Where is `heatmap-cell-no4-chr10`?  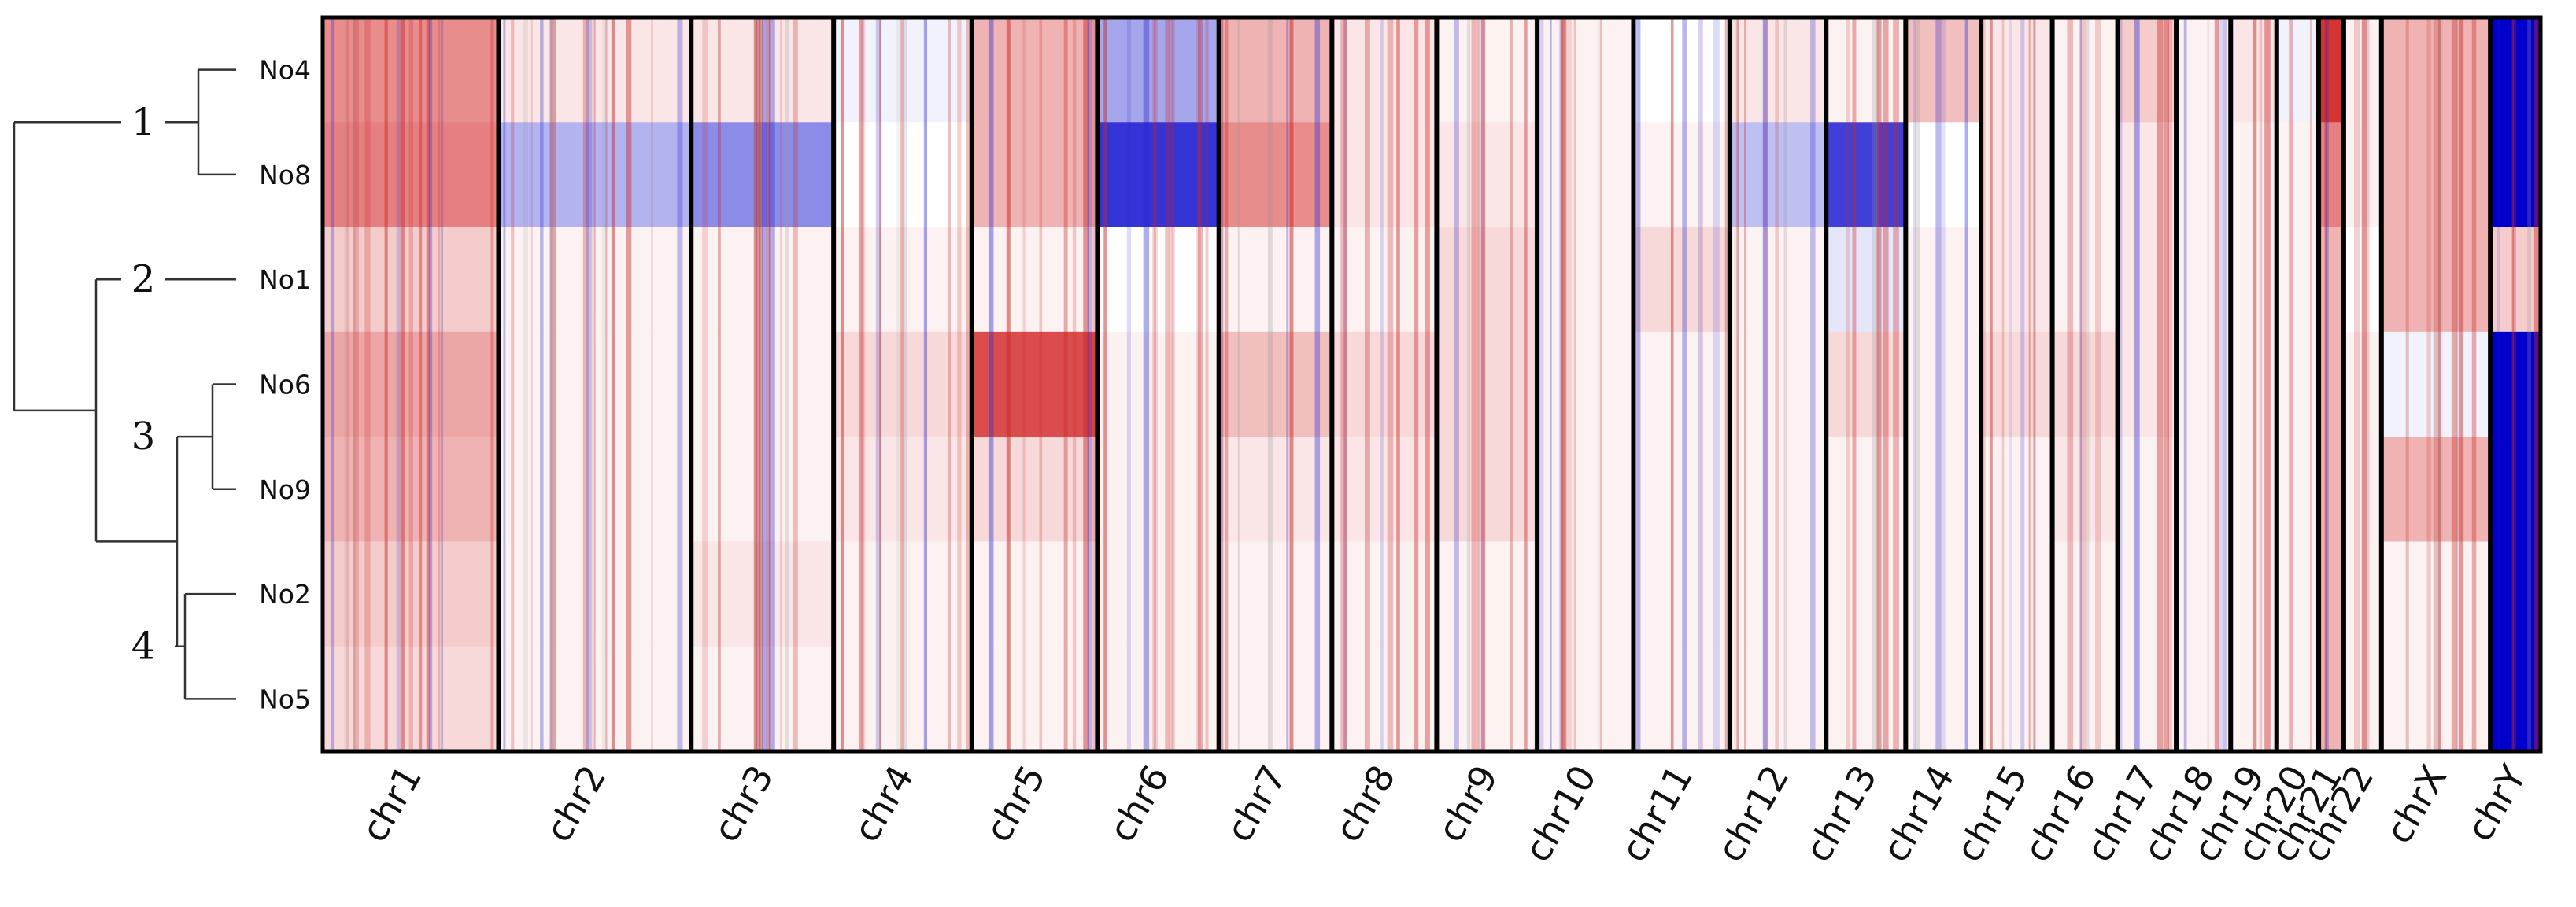 heatmap-cell-no4-chr10 is located at coordinates (1585, 70).